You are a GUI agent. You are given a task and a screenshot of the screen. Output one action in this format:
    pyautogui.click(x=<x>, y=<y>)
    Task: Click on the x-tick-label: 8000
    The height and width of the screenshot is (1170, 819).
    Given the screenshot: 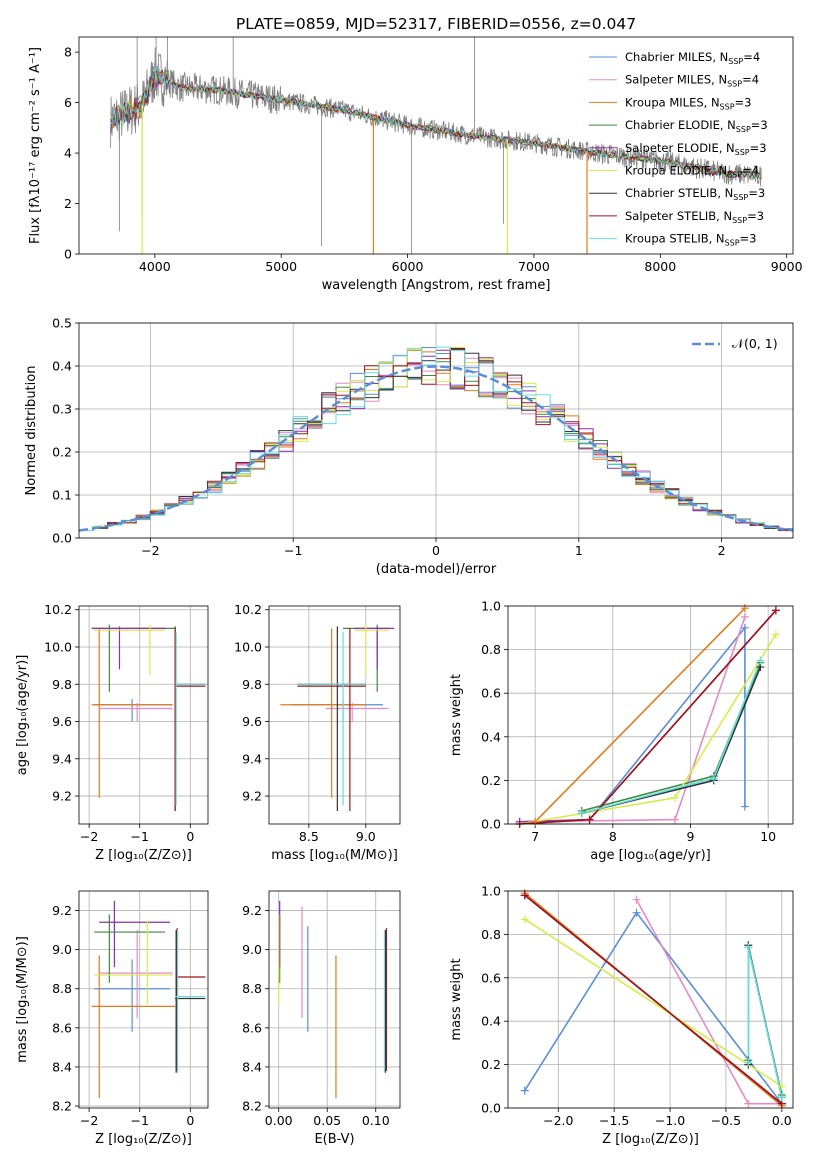 What is the action you would take?
    pyautogui.click(x=660, y=266)
    